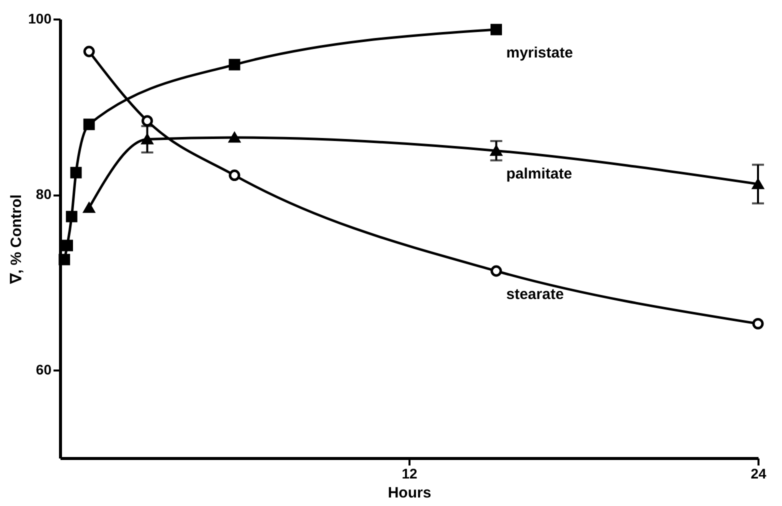 This screenshot has height=506, width=782. Describe the element at coordinates (539, 174) in the screenshot. I see `series-label: palmitate` at that location.